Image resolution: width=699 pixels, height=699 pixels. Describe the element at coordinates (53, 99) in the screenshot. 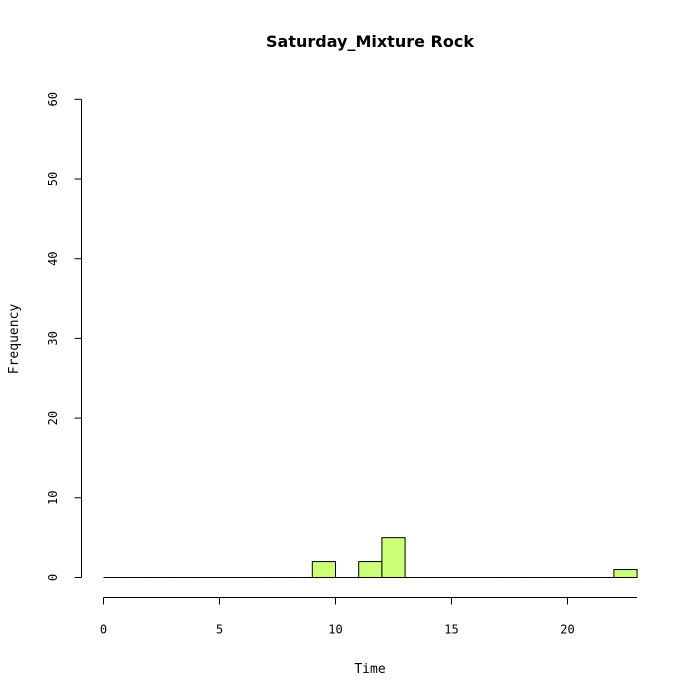

I see `y-tick-label: 60` at that location.